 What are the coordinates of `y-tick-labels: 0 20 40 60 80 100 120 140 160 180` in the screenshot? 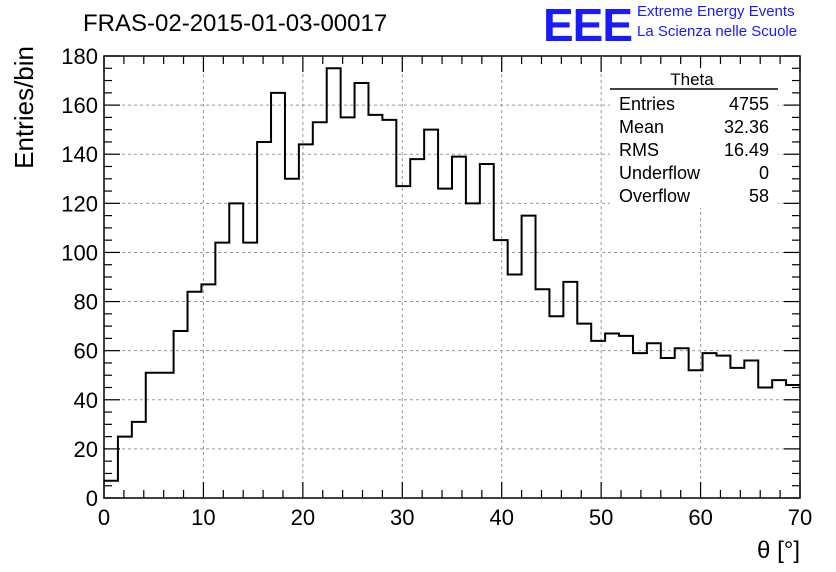 It's located at (79, 277).